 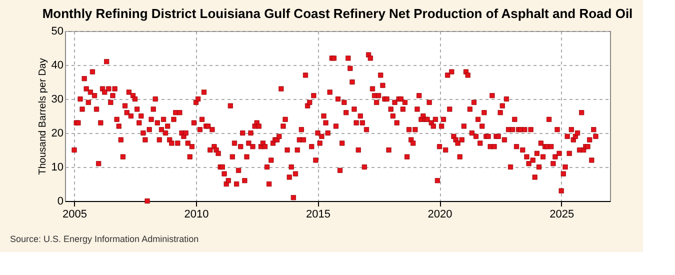 What do you see at coordinates (57, 168) in the screenshot?
I see `y-tick-label: 10` at bounding box center [57, 168].